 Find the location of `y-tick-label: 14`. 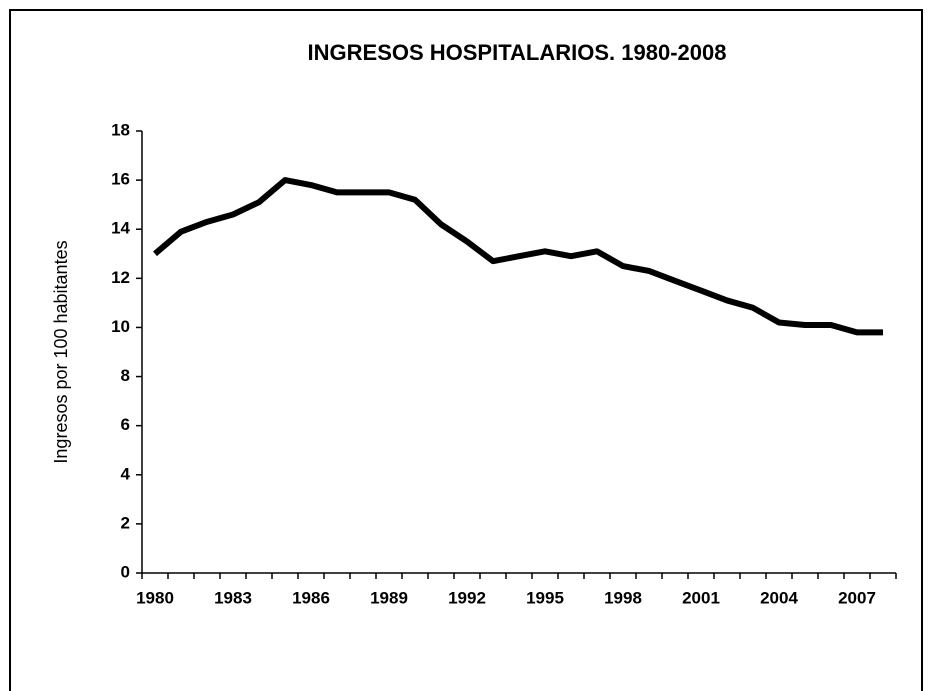

y-tick-label: 14 is located at coordinates (120, 228).